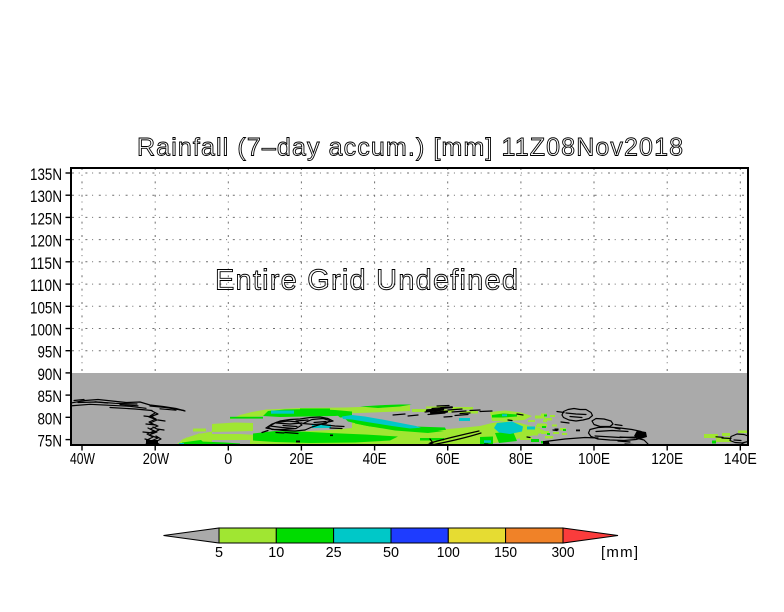  What do you see at coordinates (46, 308) in the screenshot?
I see `svg-text: 105N` at bounding box center [46, 308].